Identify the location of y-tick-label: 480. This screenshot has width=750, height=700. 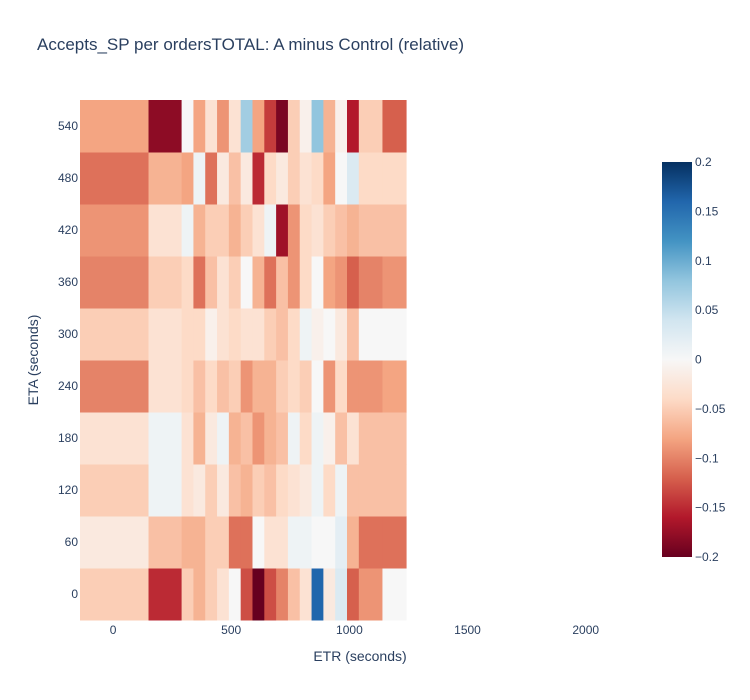
(68, 178).